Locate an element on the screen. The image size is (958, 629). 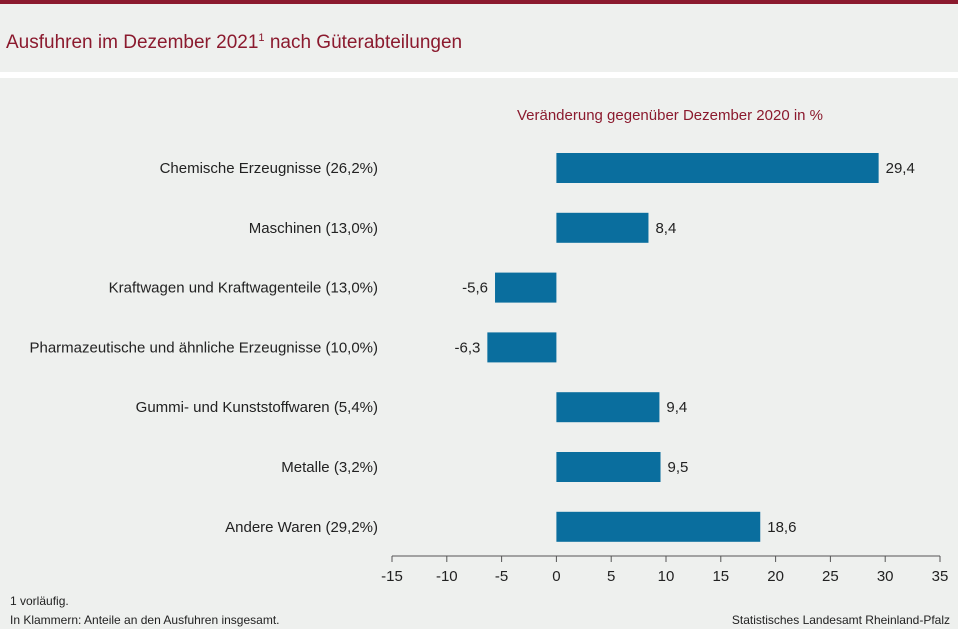
category-label: Gummi- und Kunststoffwaren (5,4%) is located at coordinates (257, 407).